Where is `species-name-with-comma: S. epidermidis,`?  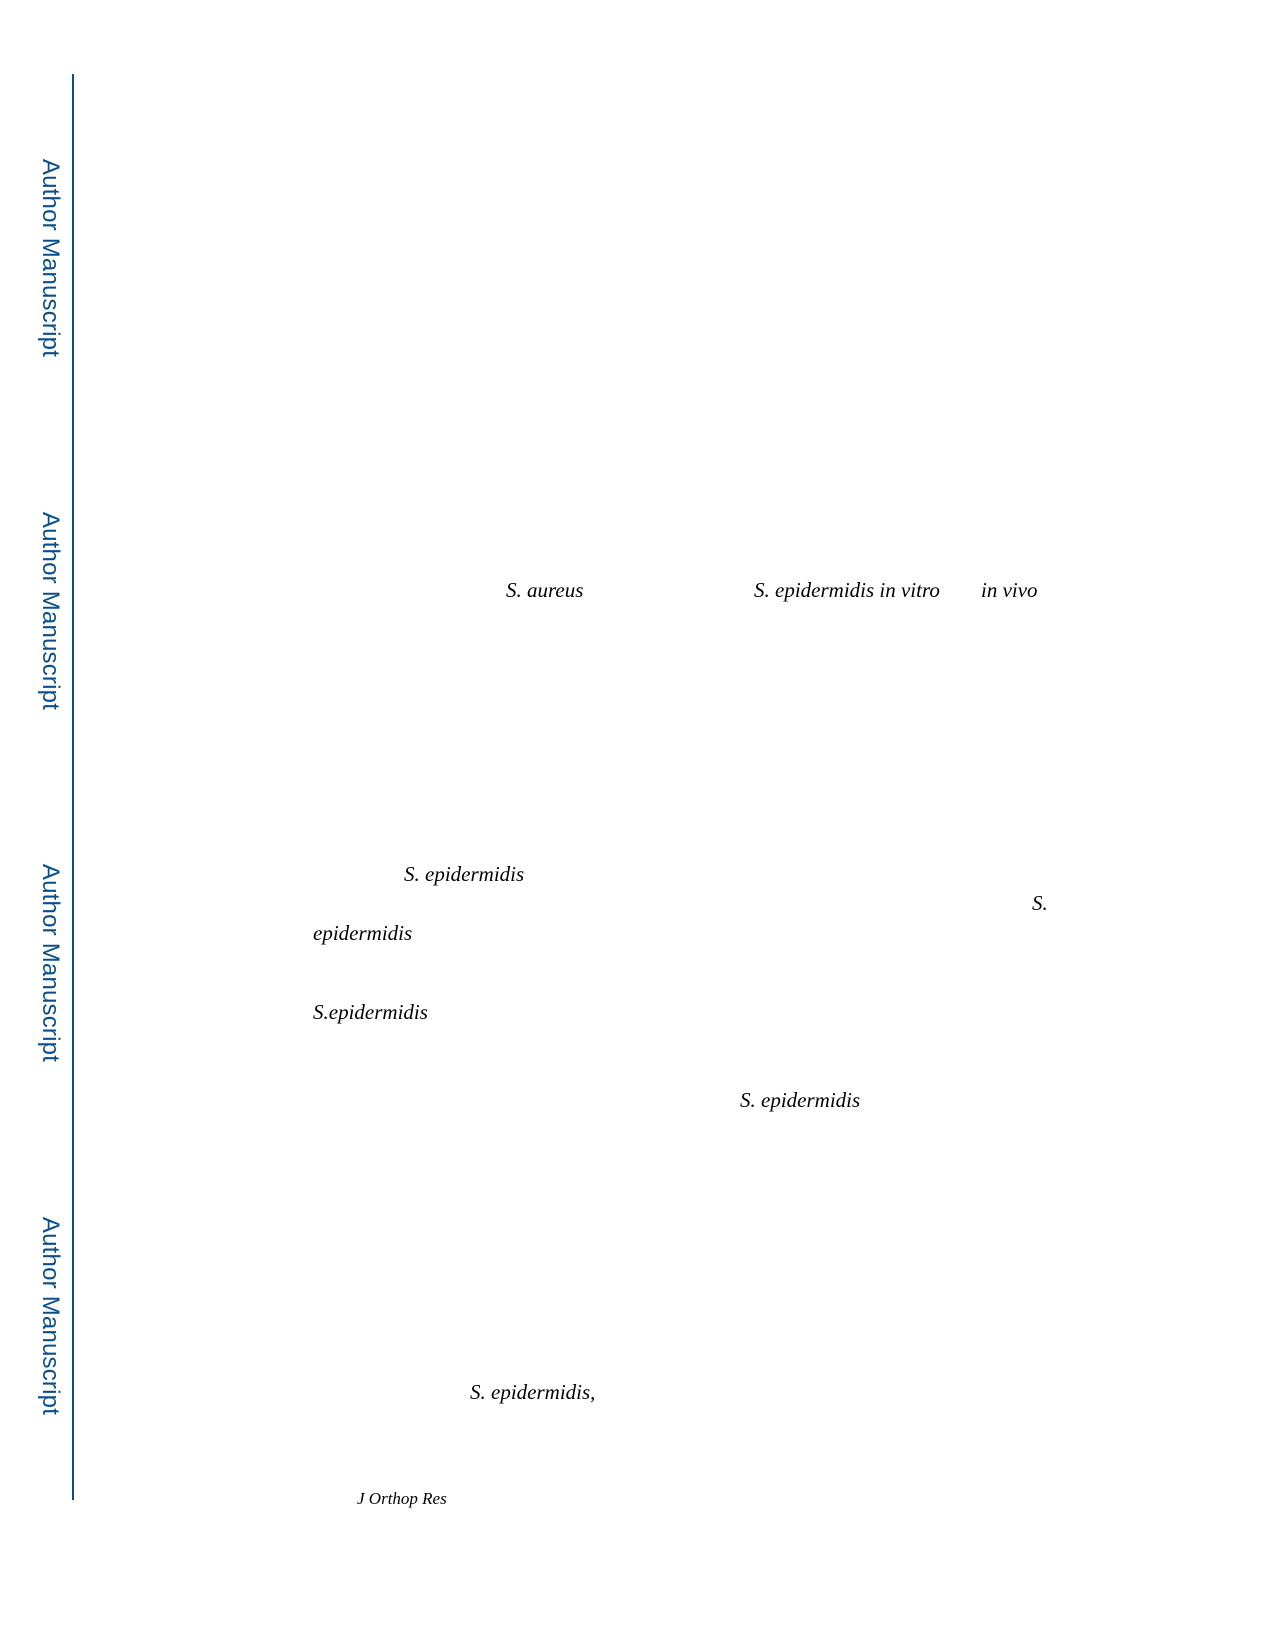 species-name-with-comma: S. epidermidis, is located at coordinates (533, 1392).